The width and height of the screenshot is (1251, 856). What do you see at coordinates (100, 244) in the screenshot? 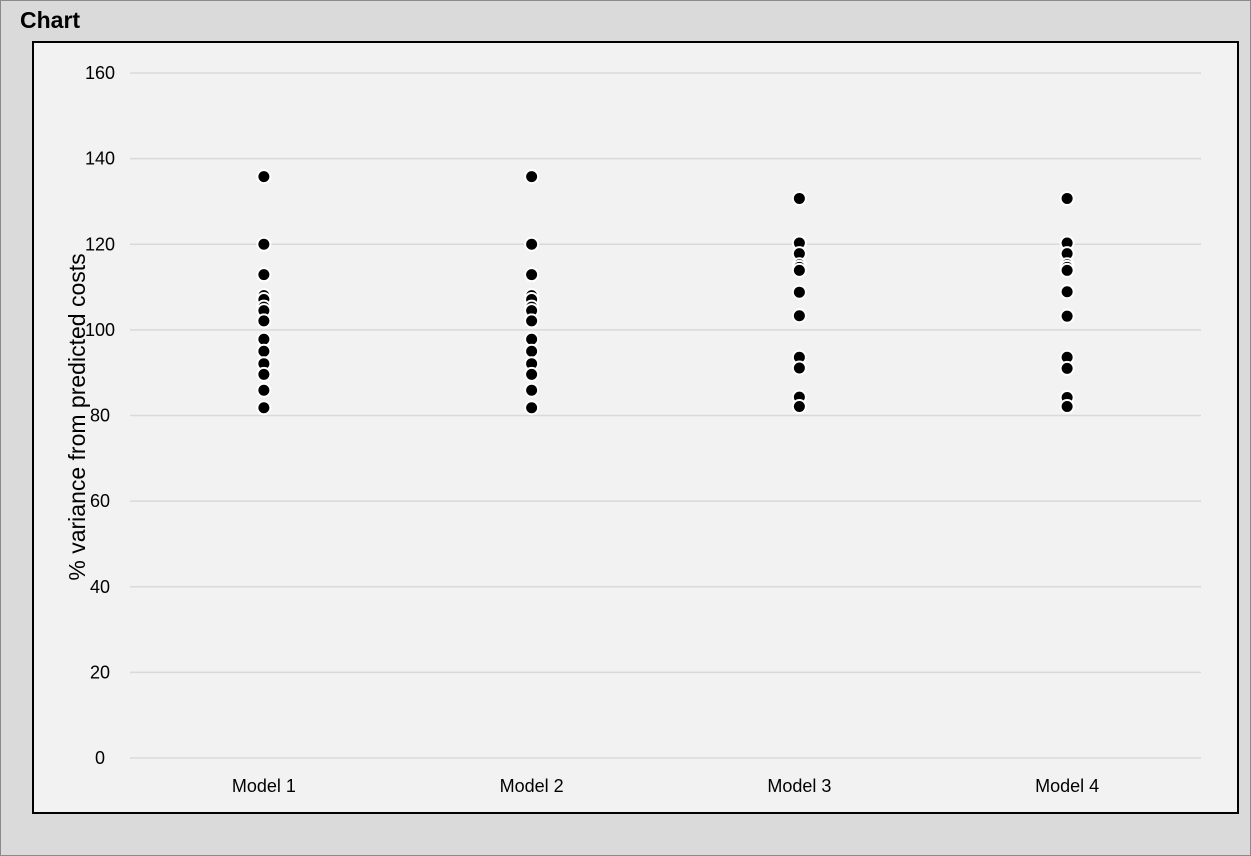
I see `y-tick-label: 120` at bounding box center [100, 244].